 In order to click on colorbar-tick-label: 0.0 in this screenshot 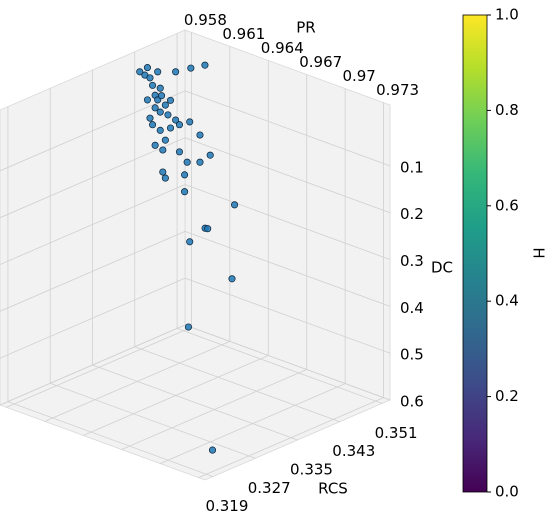, I will do `click(507, 492)`.